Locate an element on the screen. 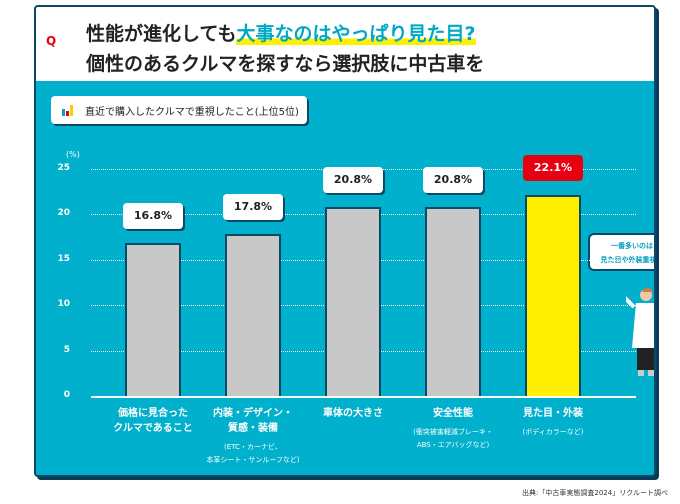  y-tick-label: 10 is located at coordinates (63, 304).